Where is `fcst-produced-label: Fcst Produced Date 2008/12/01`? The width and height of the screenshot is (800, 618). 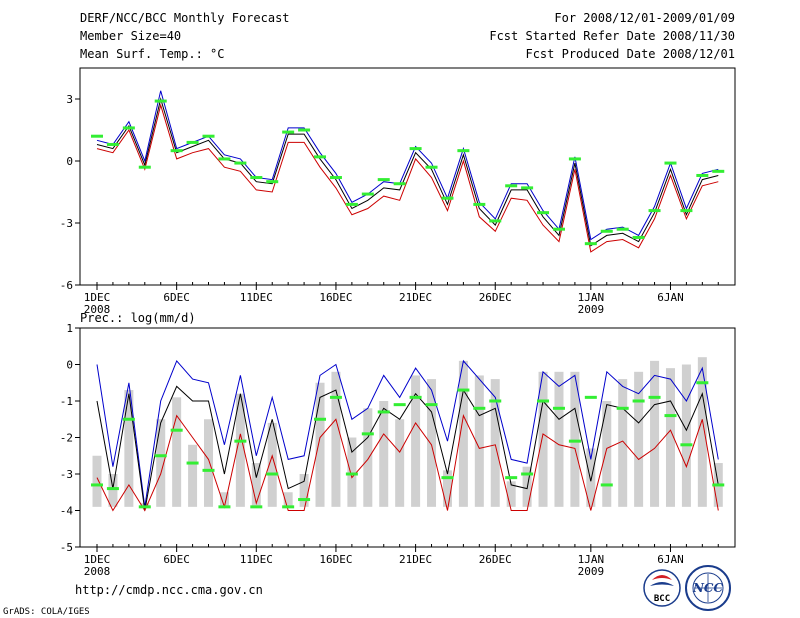
fcst-produced-label: Fcst Produced Date 2008/12/01 is located at coordinates (630, 54).